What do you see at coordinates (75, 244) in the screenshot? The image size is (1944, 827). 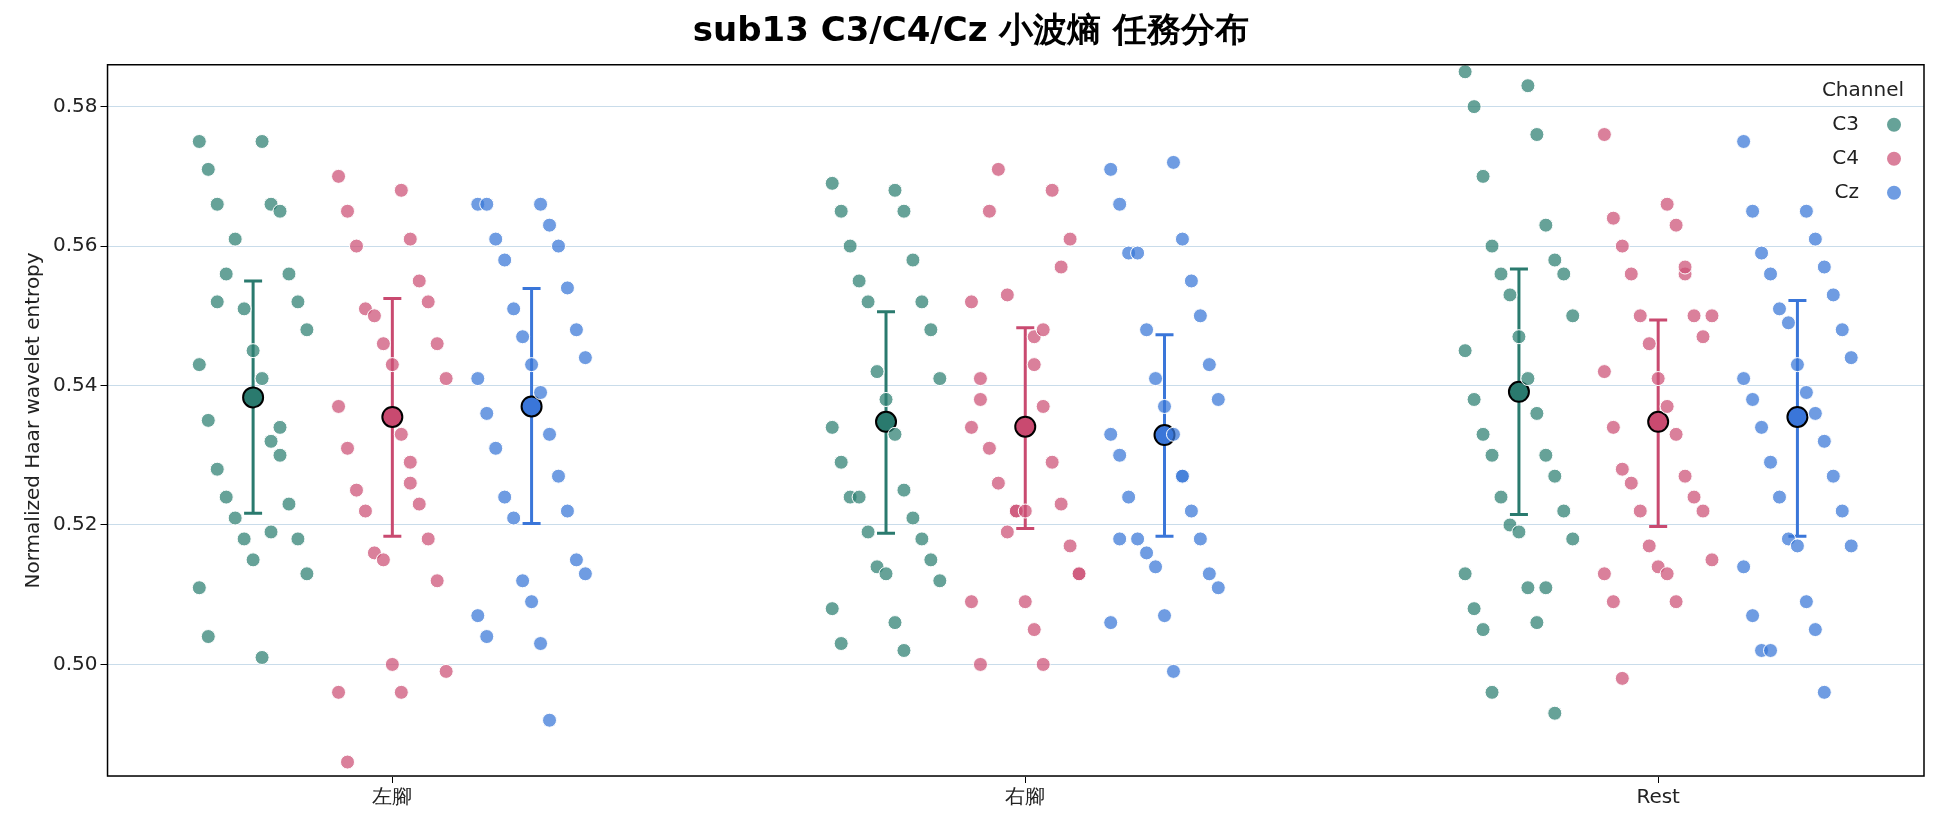 I see `y-tick-label: 0.56` at bounding box center [75, 244].